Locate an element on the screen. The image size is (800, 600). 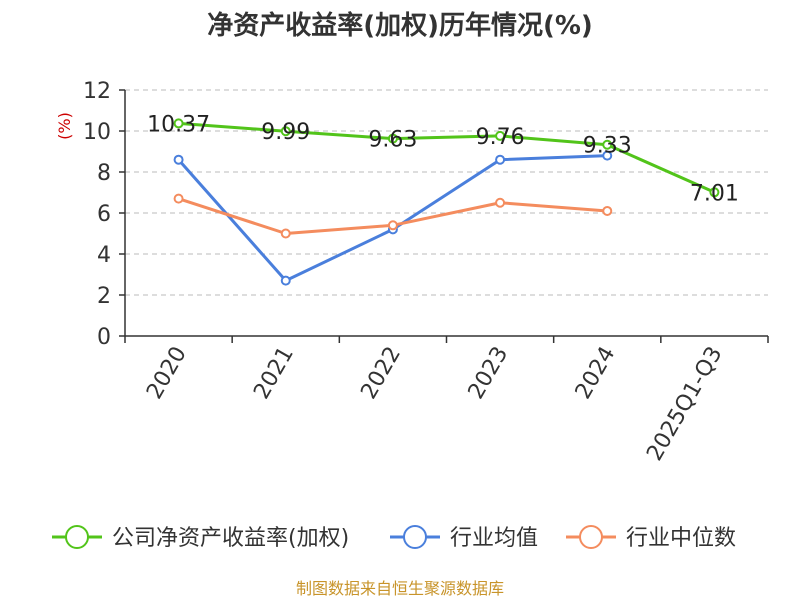
y-tick-label: 4 is located at coordinates (104, 255).